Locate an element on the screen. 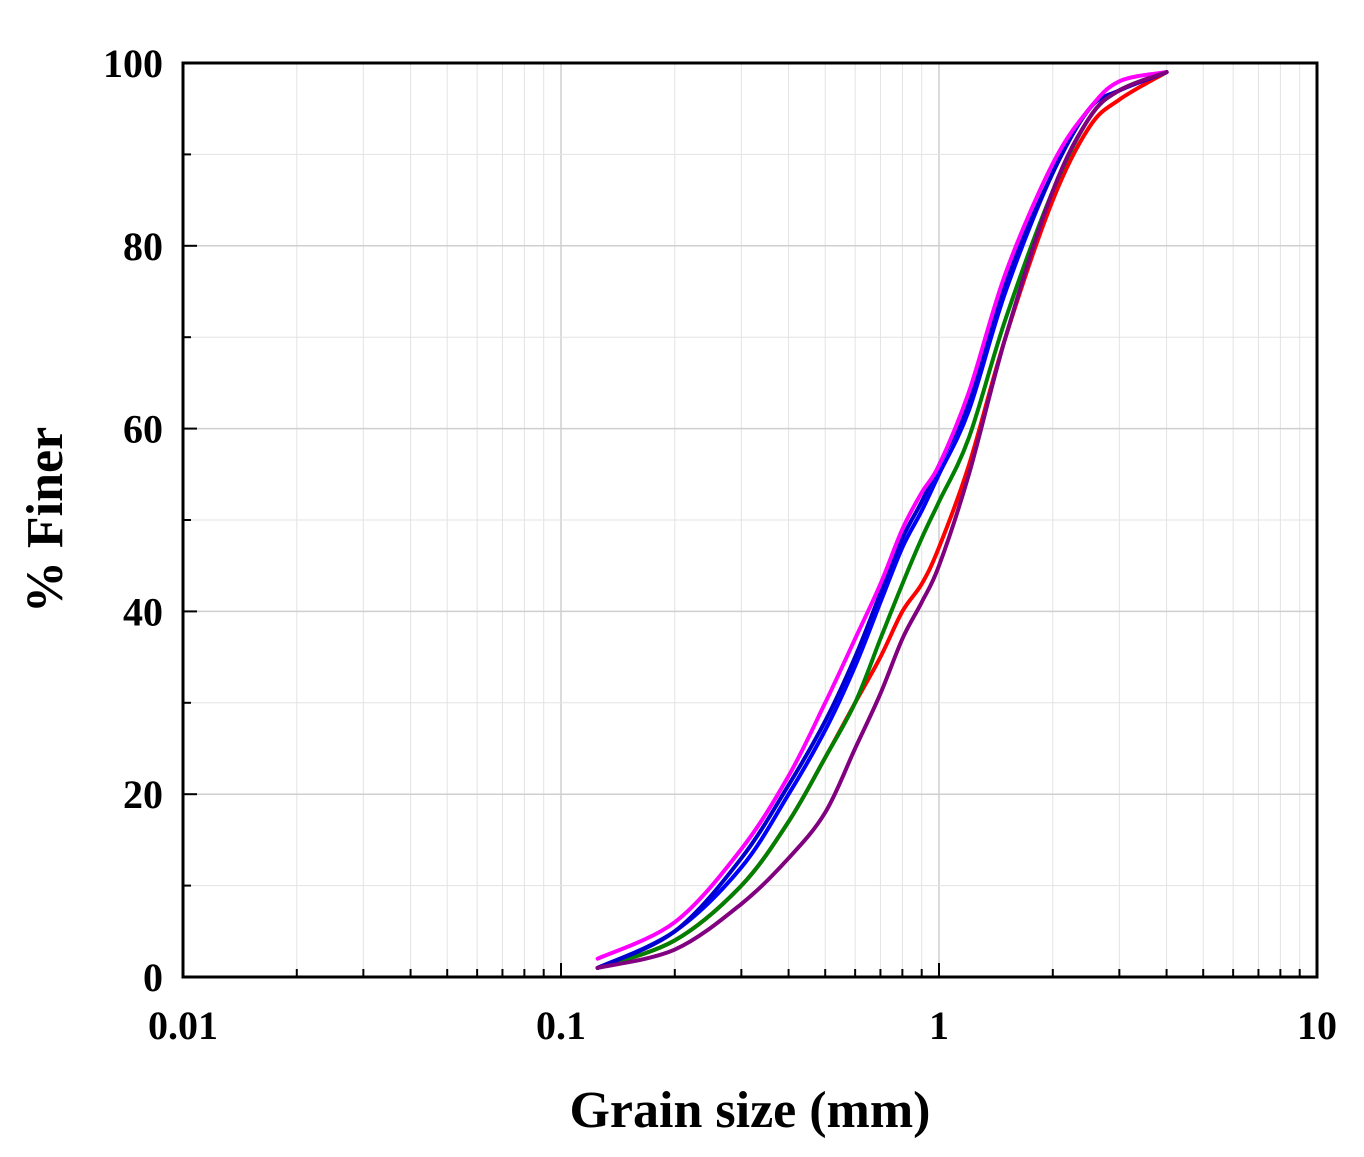 The width and height of the screenshot is (1364, 1157). y-axis-title: % Finer is located at coordinates (45, 520).